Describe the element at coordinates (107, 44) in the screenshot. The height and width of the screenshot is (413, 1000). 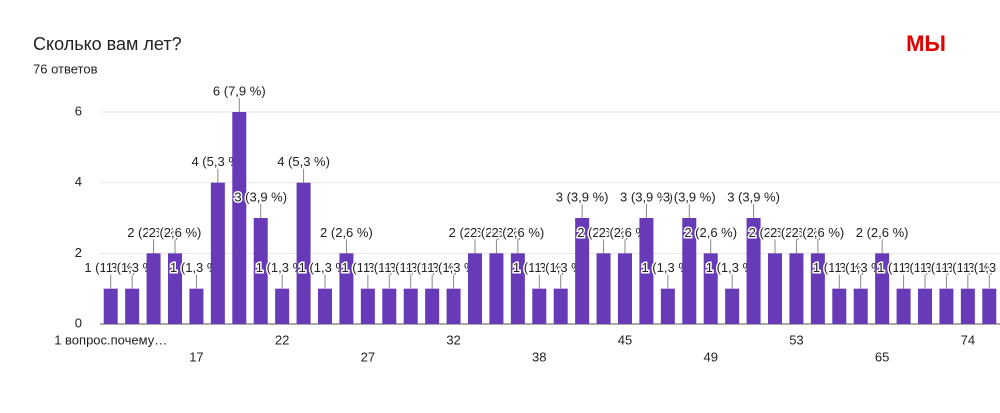
I see `chart-title: Сколько вам лет?` at that location.